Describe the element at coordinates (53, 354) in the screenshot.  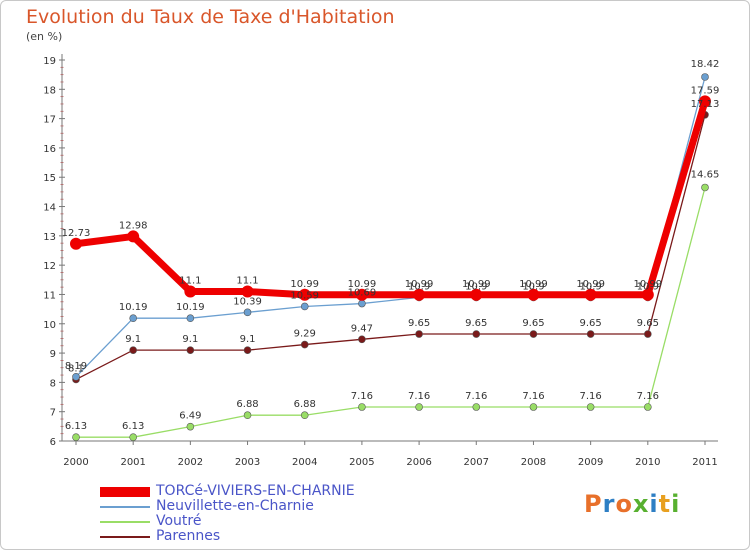
I see `y-tick-label: 9` at that location.